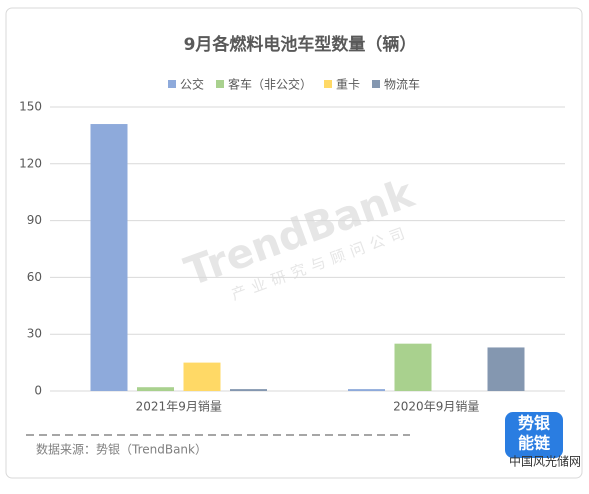 The height and width of the screenshot is (494, 589). What do you see at coordinates (121, 449) in the screenshot?
I see `source: 数据来源：势银（TrendBank）` at bounding box center [121, 449].